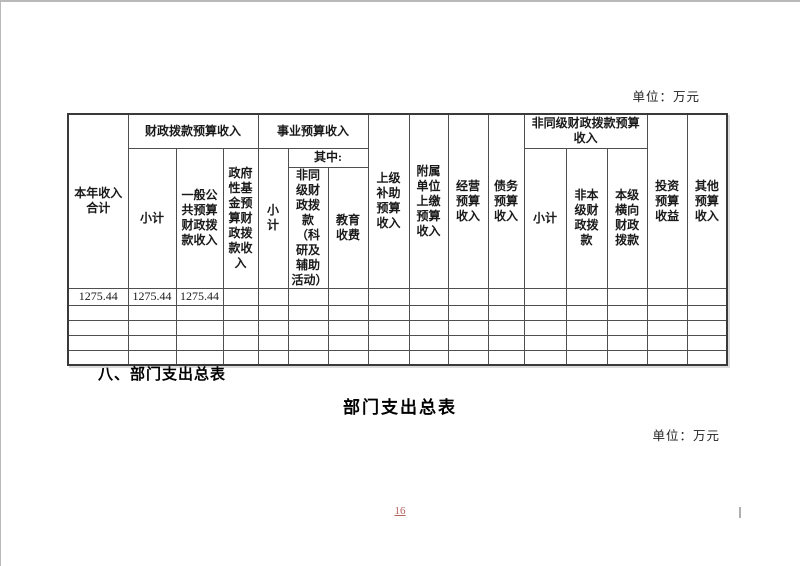  Describe the element at coordinates (308, 227) in the screenshot. I see `header-business-non-same-level: 非同级财政拨款（科研及辅助活动）` at that location.